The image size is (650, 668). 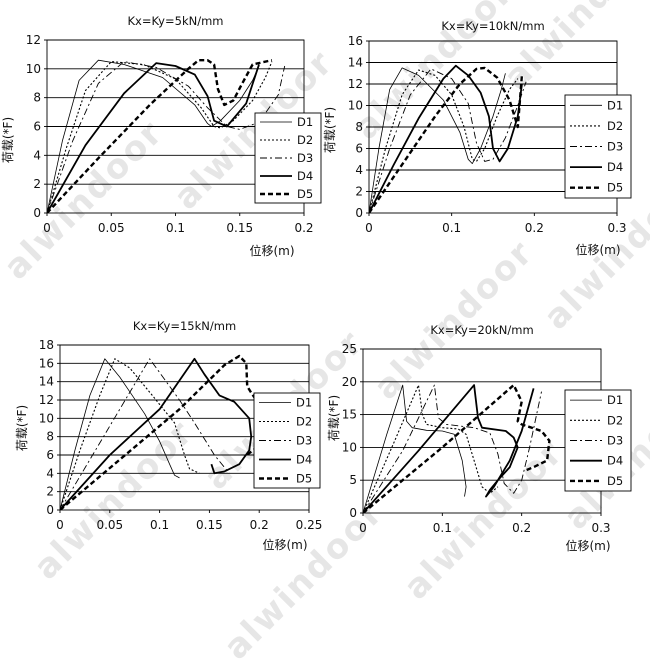 What do you see at coordinates (184, 326) in the screenshot?
I see `chart-title: Kx=Ky=15kN/mm` at bounding box center [184, 326].